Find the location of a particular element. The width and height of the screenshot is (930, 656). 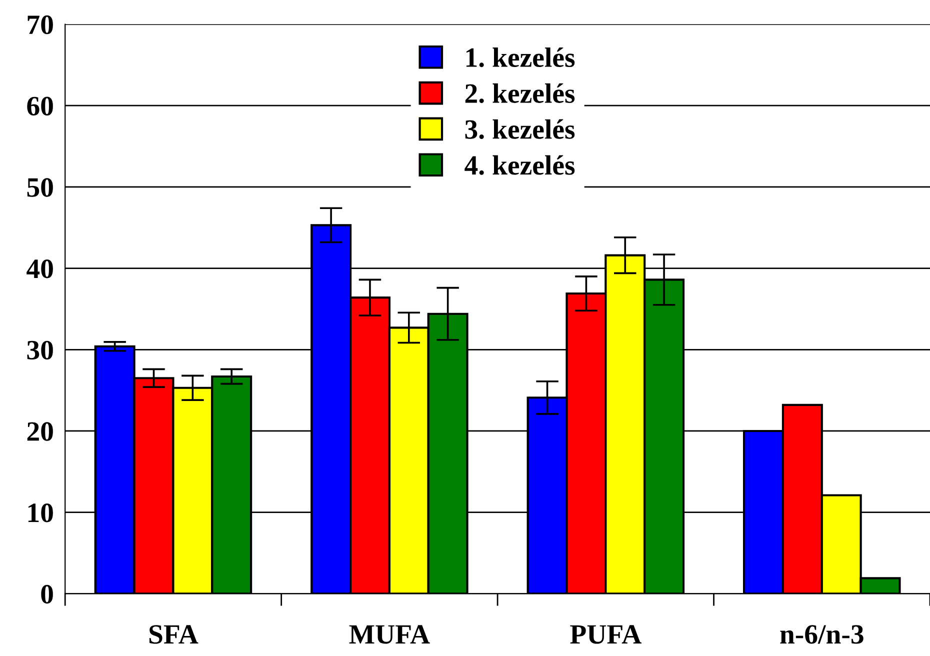

legend-label: 3. kezelés is located at coordinates (520, 129).